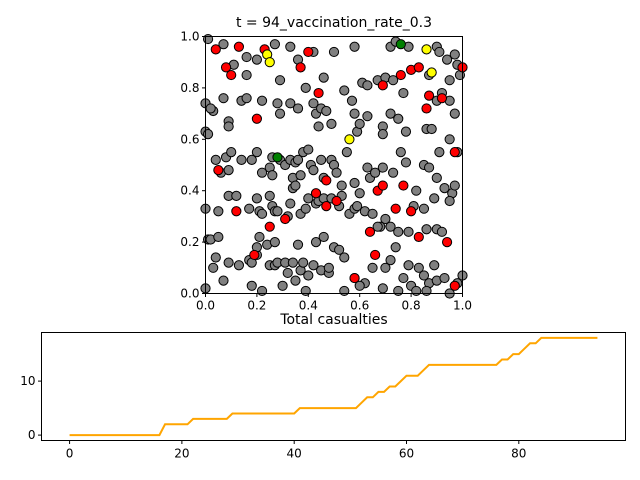 The height and width of the screenshot is (480, 640). What do you see at coordinates (406, 454) in the screenshot?
I see `line-x-tick-label: 60` at bounding box center [406, 454].